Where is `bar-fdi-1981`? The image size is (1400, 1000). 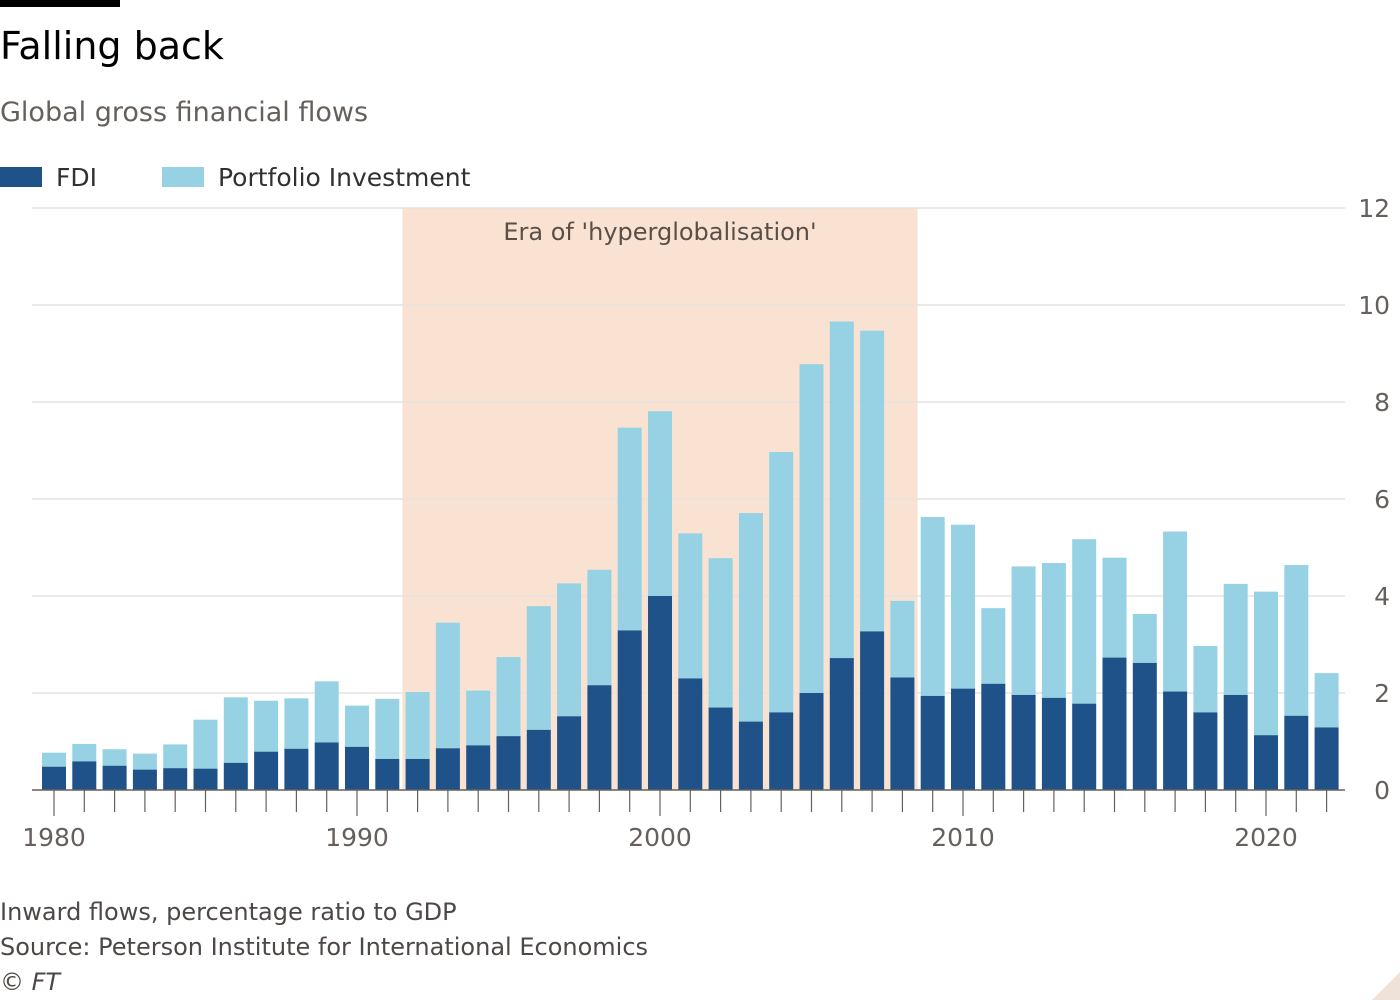 bar-fdi-1981 is located at coordinates (84, 775).